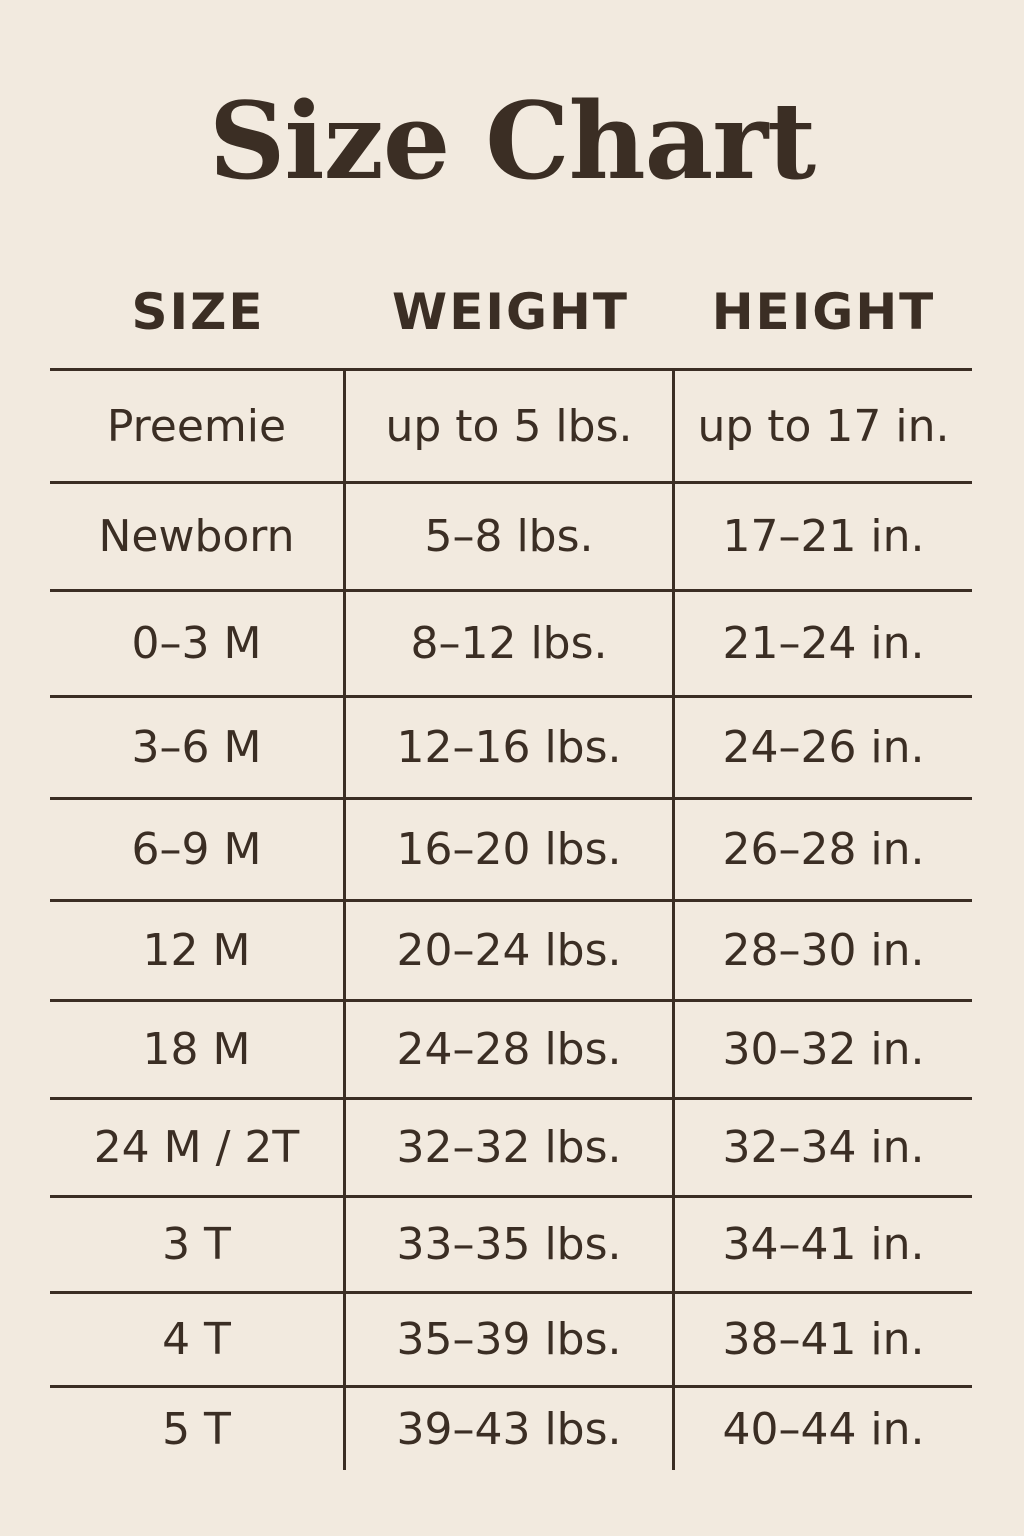  I want to click on cell-size: 5 T, so click(198, 1429).